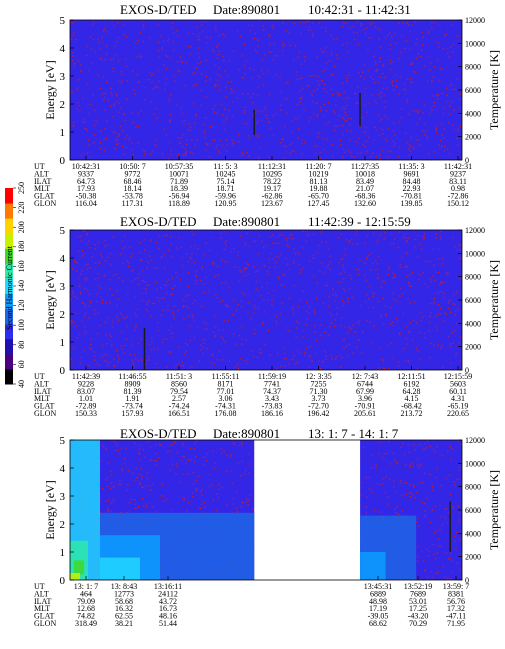 The height and width of the screenshot is (649, 505). I want to click on table-cell: 18.14, so click(133, 188).